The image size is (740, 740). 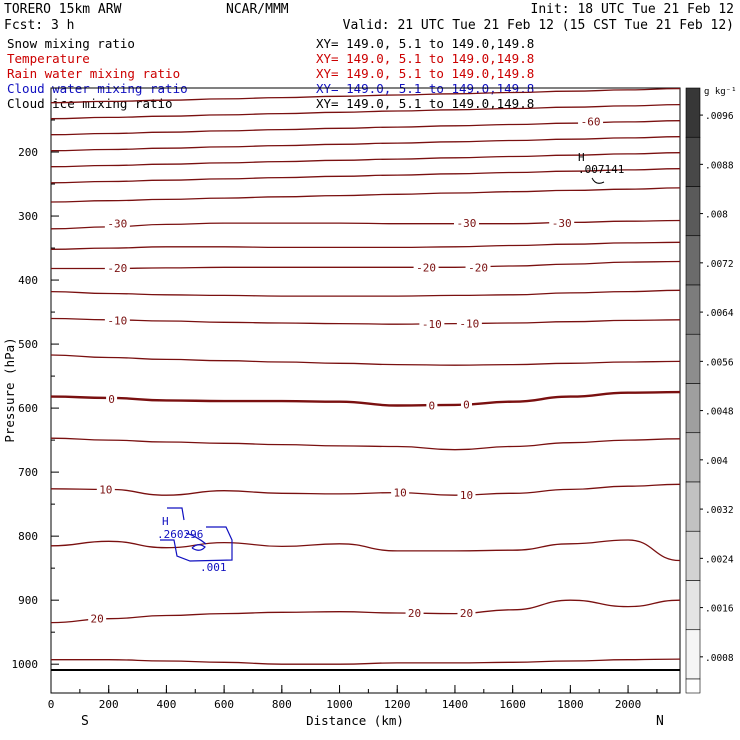 What do you see at coordinates (9, 389) in the screenshot?
I see `y-axis-label: Pressure (hPa)` at bounding box center [9, 389].